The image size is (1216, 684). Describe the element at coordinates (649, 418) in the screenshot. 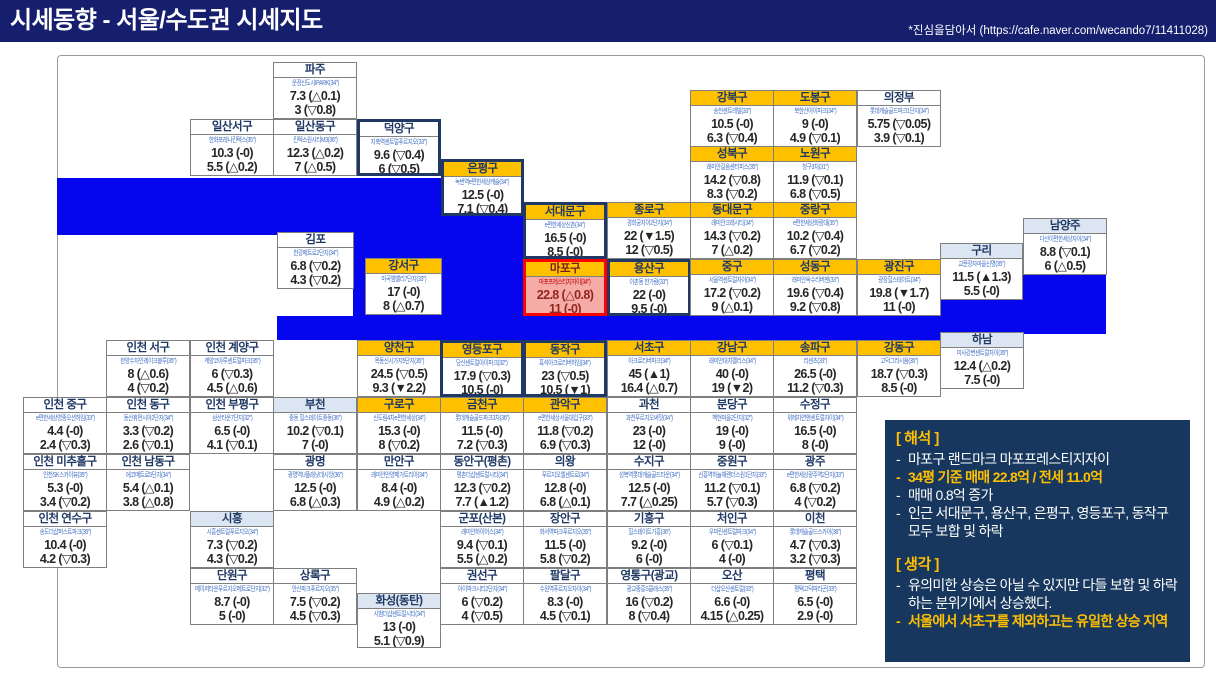

I see `apartment-name: 과천푸르지오써밋(34″)` at that location.